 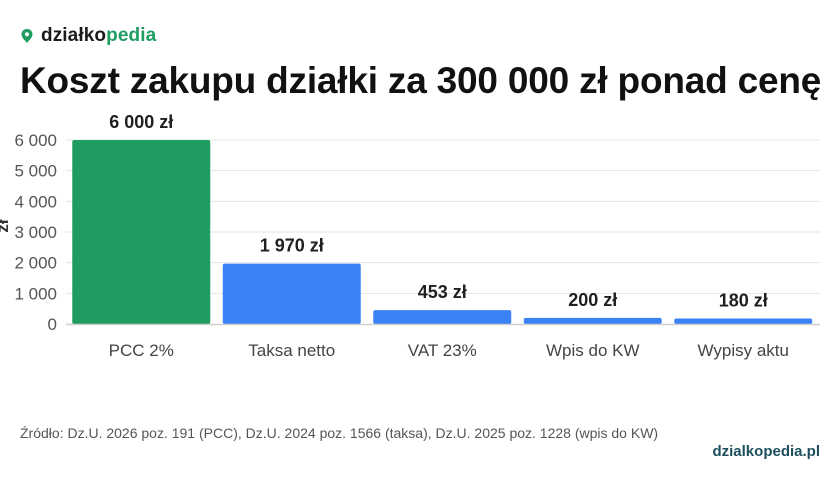 I want to click on bar-value-label: 200 zł, so click(x=592, y=300).